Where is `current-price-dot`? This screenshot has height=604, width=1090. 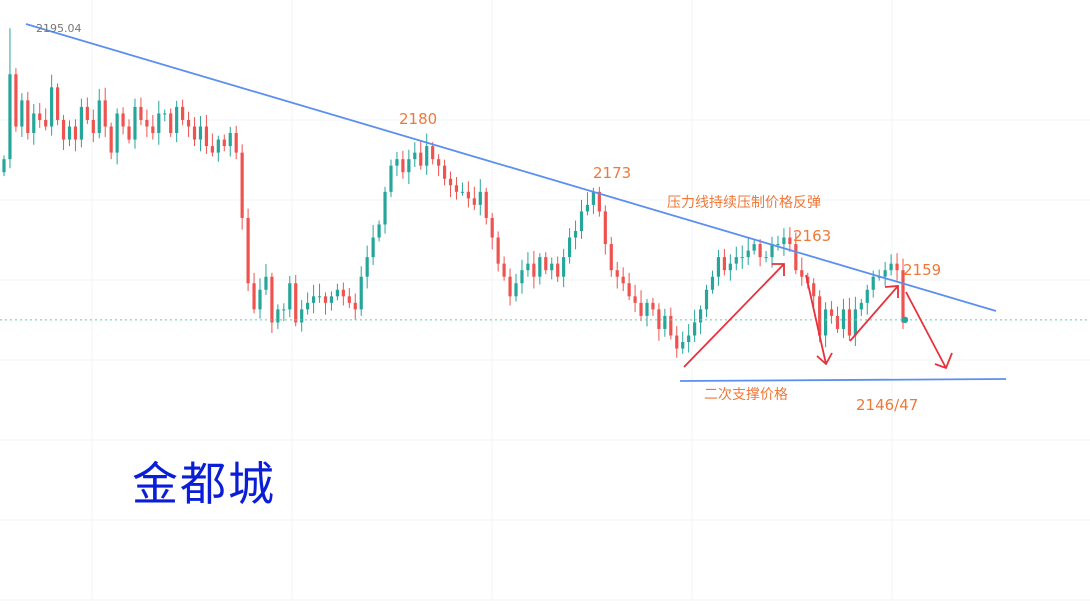
current-price-dot is located at coordinates (905, 320).